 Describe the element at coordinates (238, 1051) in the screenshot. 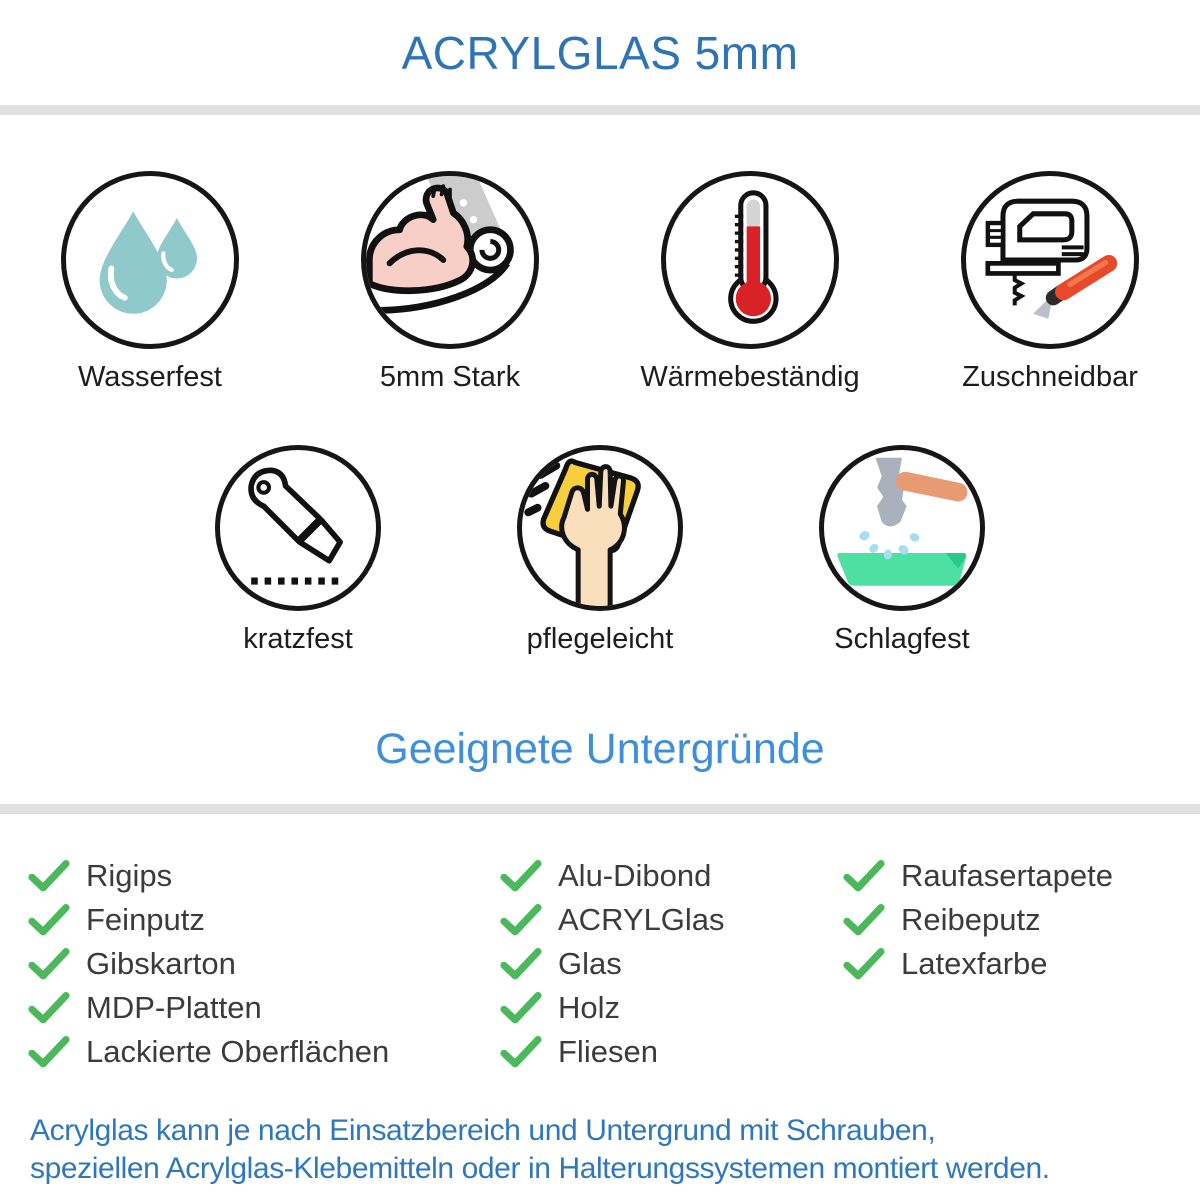

I see `substrate-label: Lackierte Oberflächen` at that location.